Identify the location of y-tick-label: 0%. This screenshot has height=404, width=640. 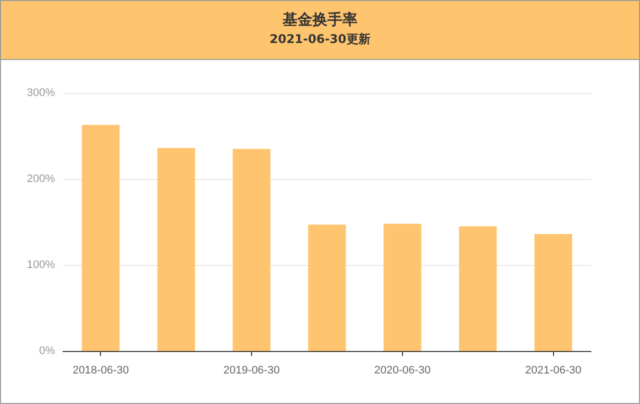
(47, 351).